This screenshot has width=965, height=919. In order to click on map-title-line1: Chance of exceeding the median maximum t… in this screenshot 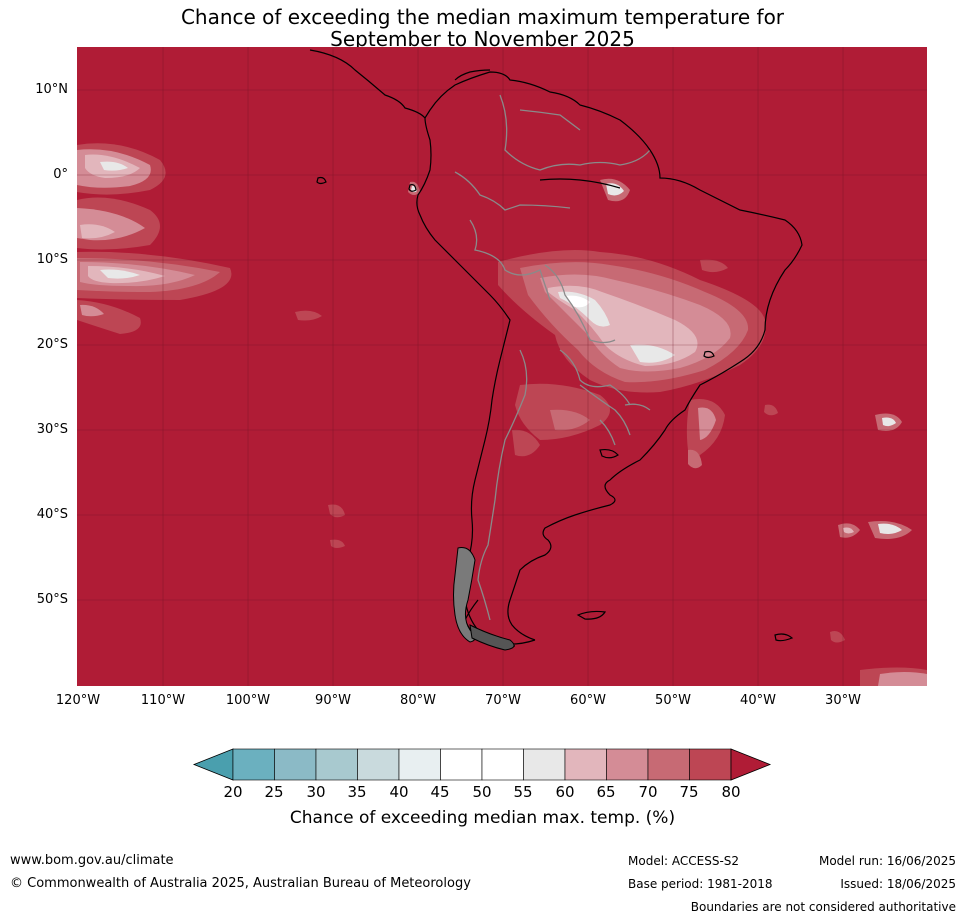, I will do `click(482, 17)`.